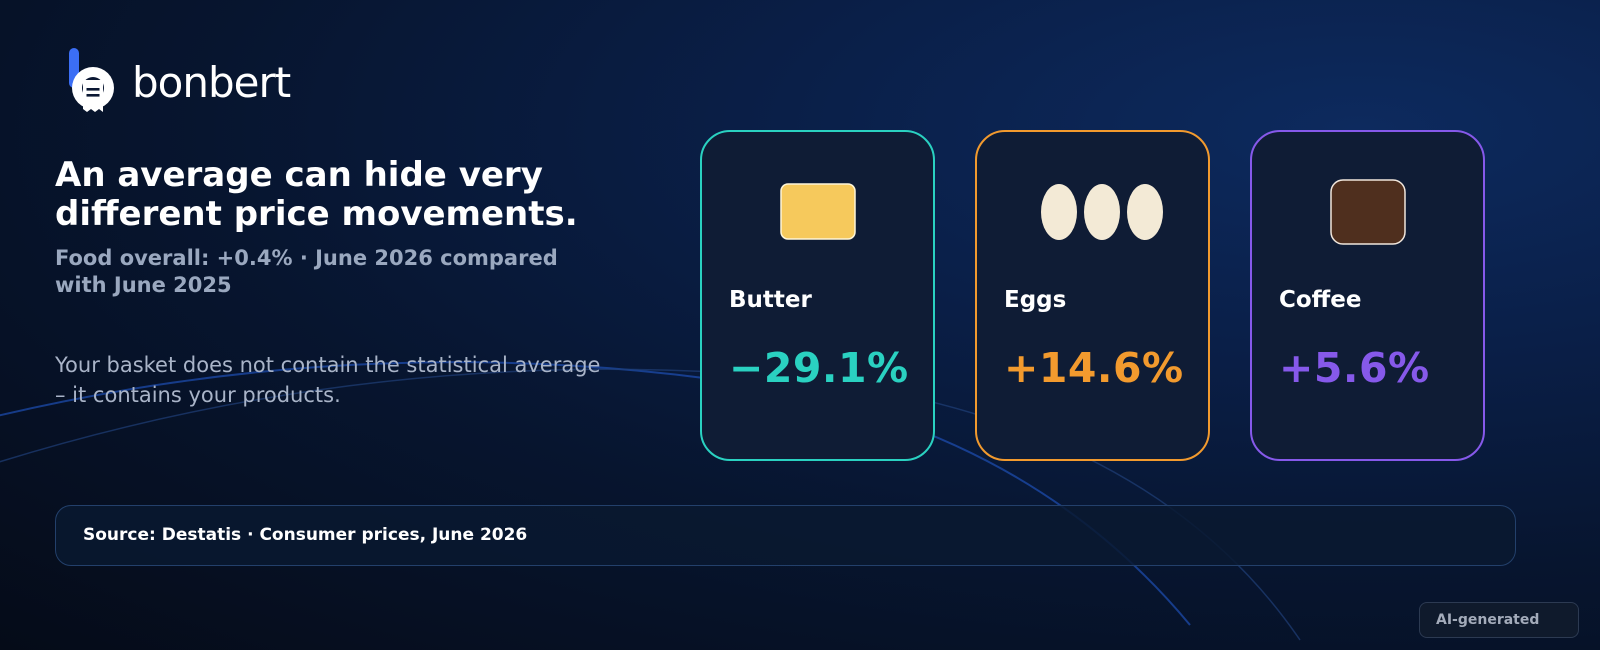 This screenshot has height=650, width=1600. I want to click on eggs-icon, so click(1102, 212).